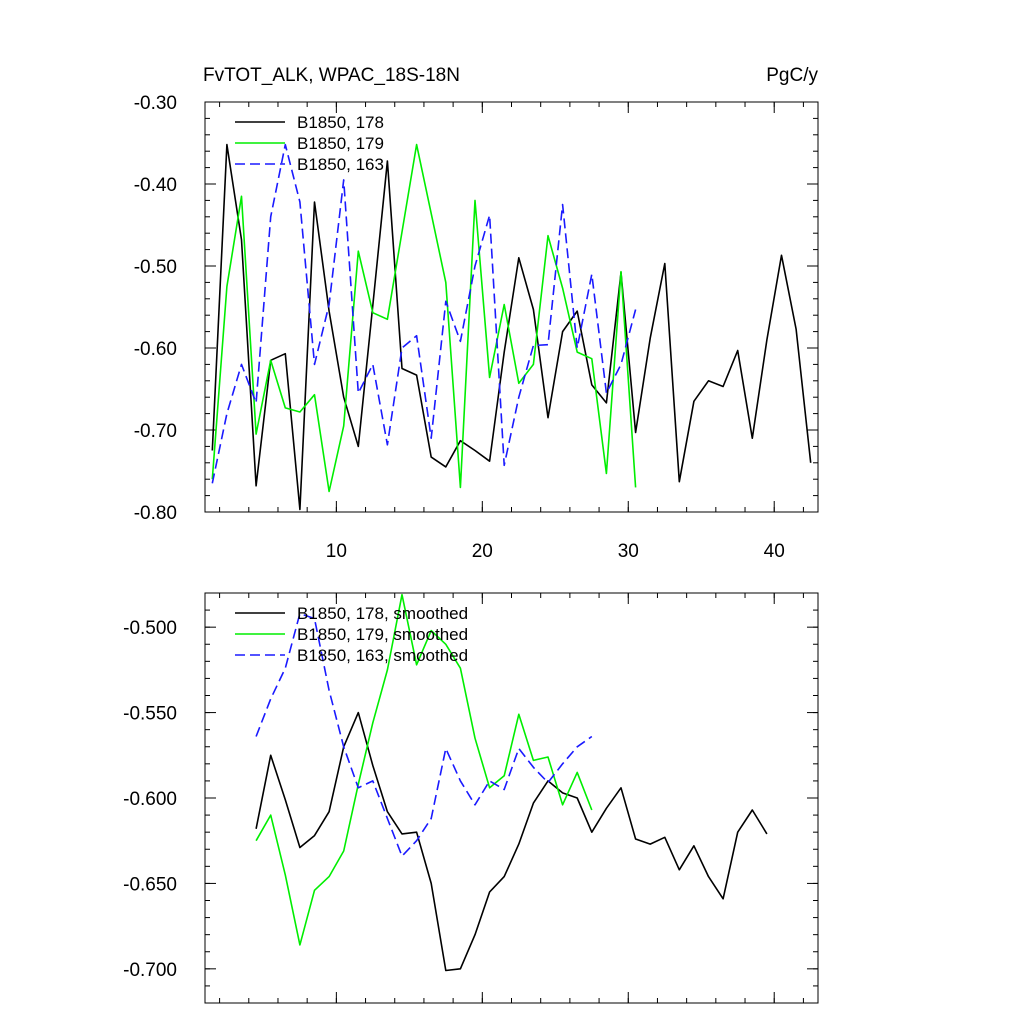 The width and height of the screenshot is (1024, 1024). I want to click on top-ytick-label: -0.40, so click(155, 185).